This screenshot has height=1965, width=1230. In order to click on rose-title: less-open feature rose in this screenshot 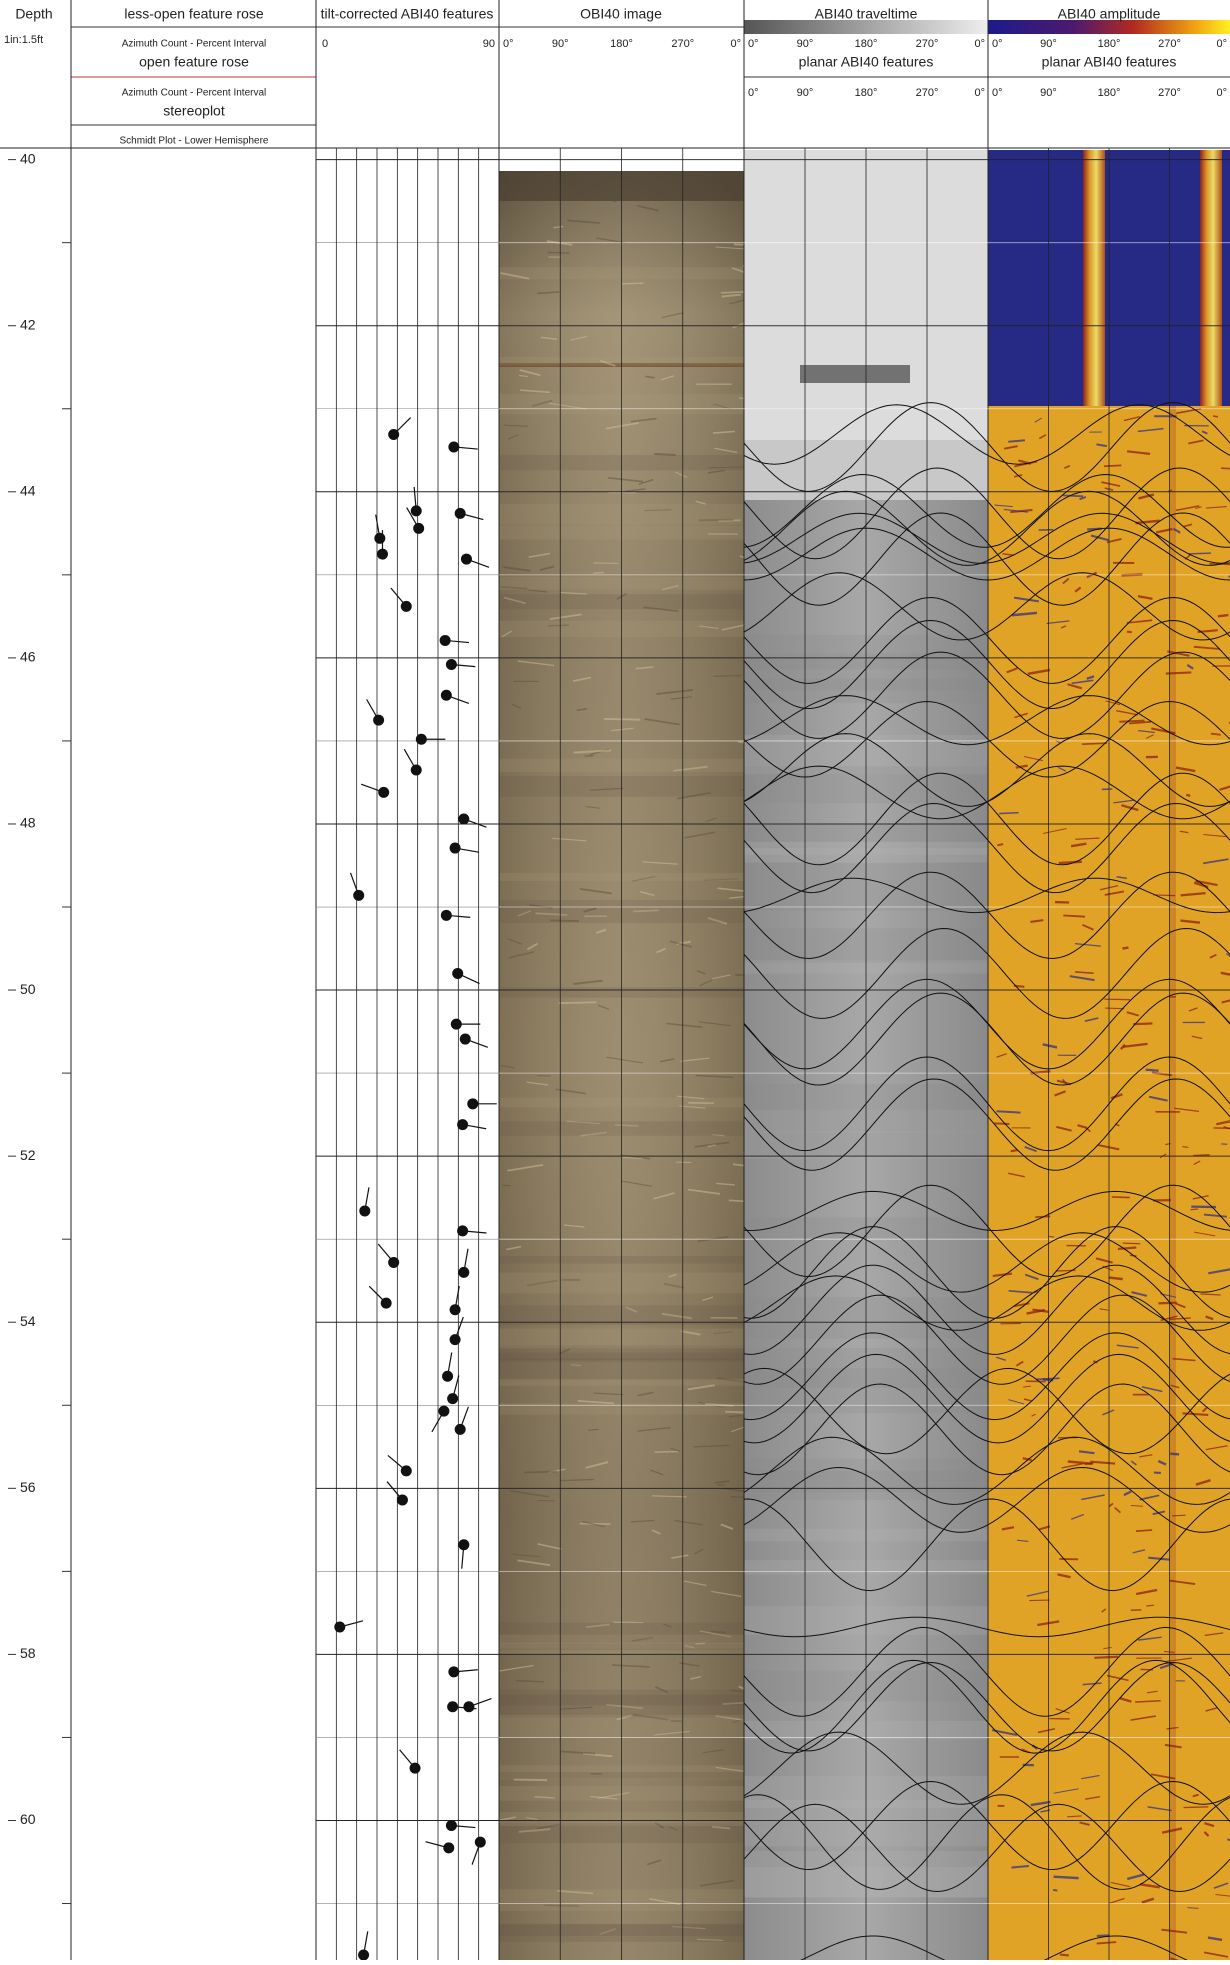, I will do `click(194, 14)`.